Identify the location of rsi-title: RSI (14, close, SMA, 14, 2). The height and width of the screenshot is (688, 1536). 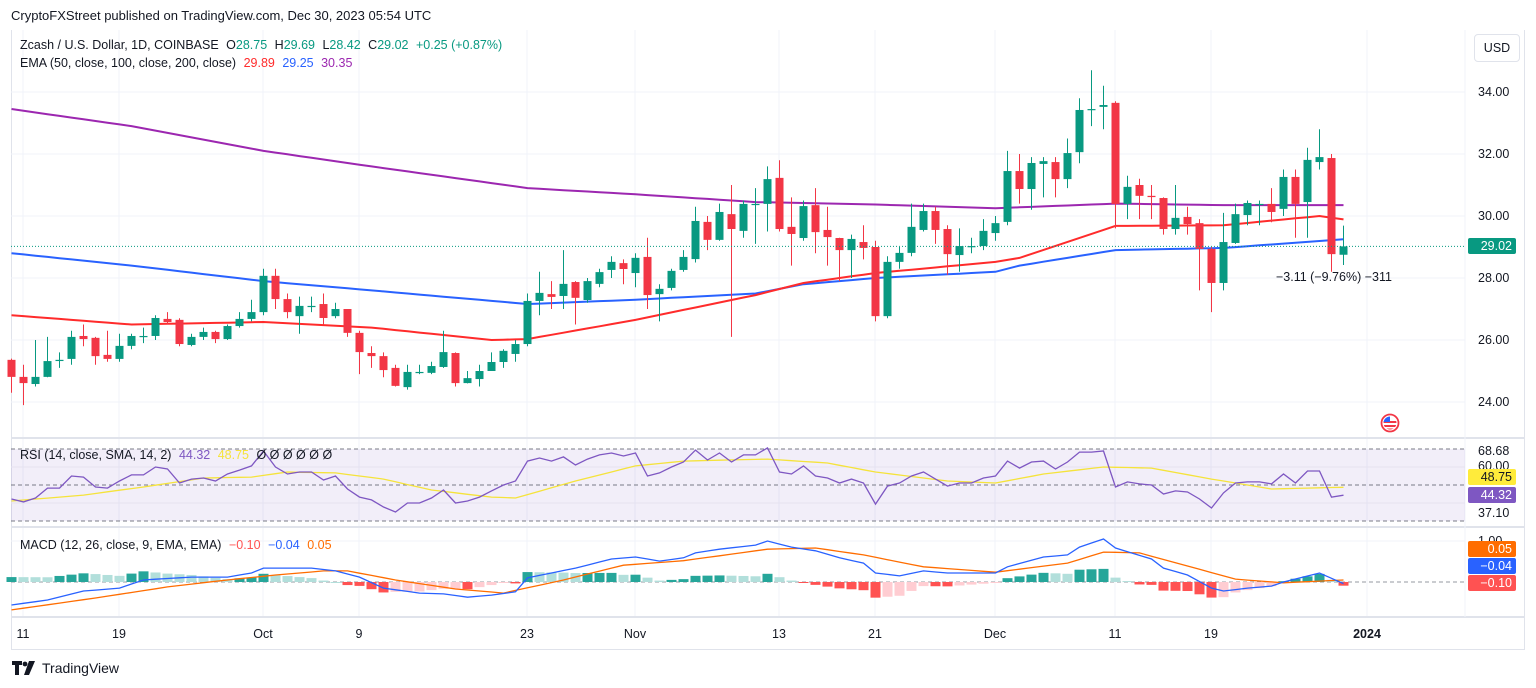
(96, 455).